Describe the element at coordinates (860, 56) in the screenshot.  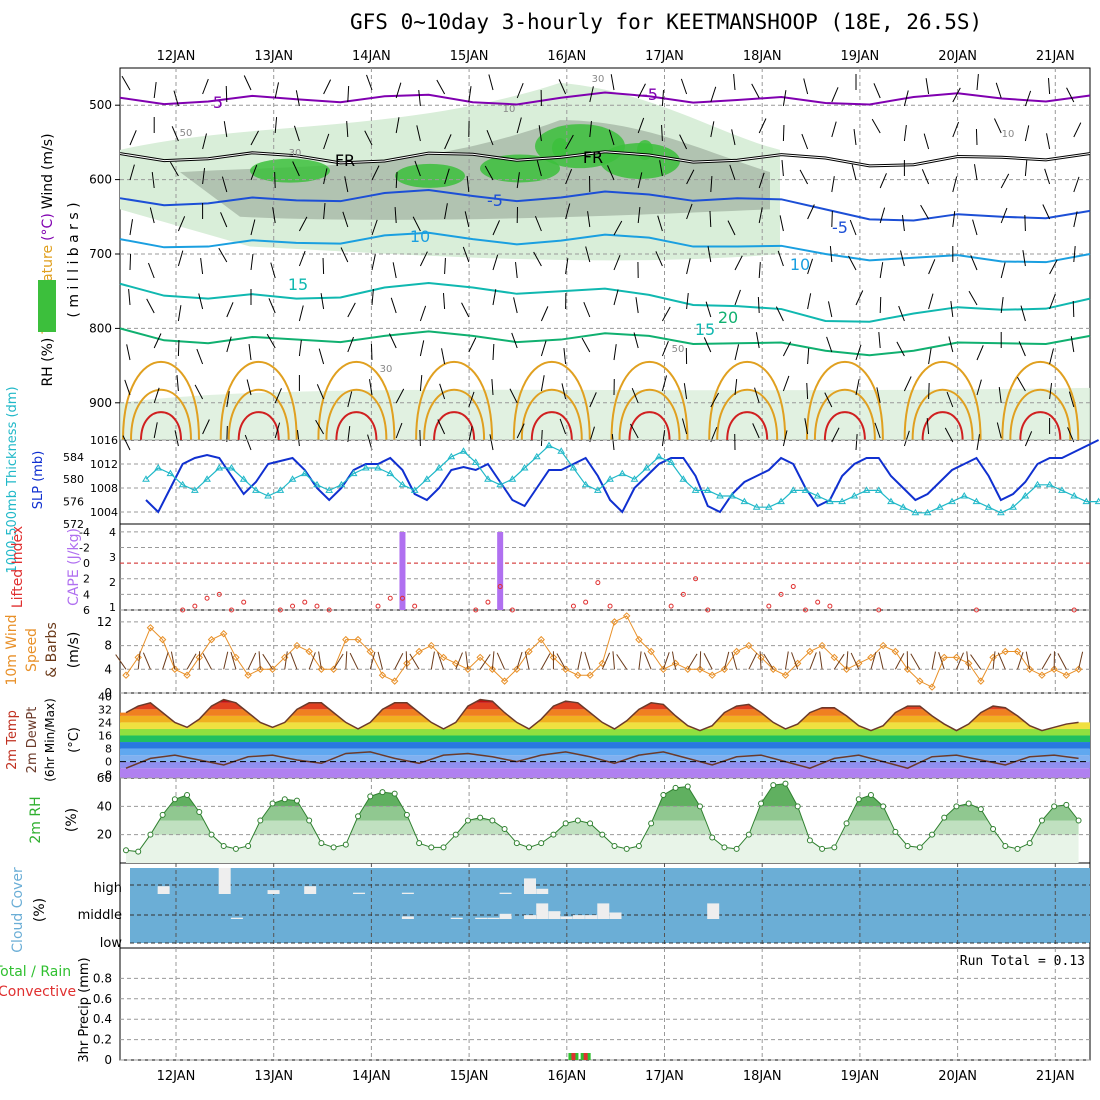
I see `date-label-top: 19JAN` at that location.